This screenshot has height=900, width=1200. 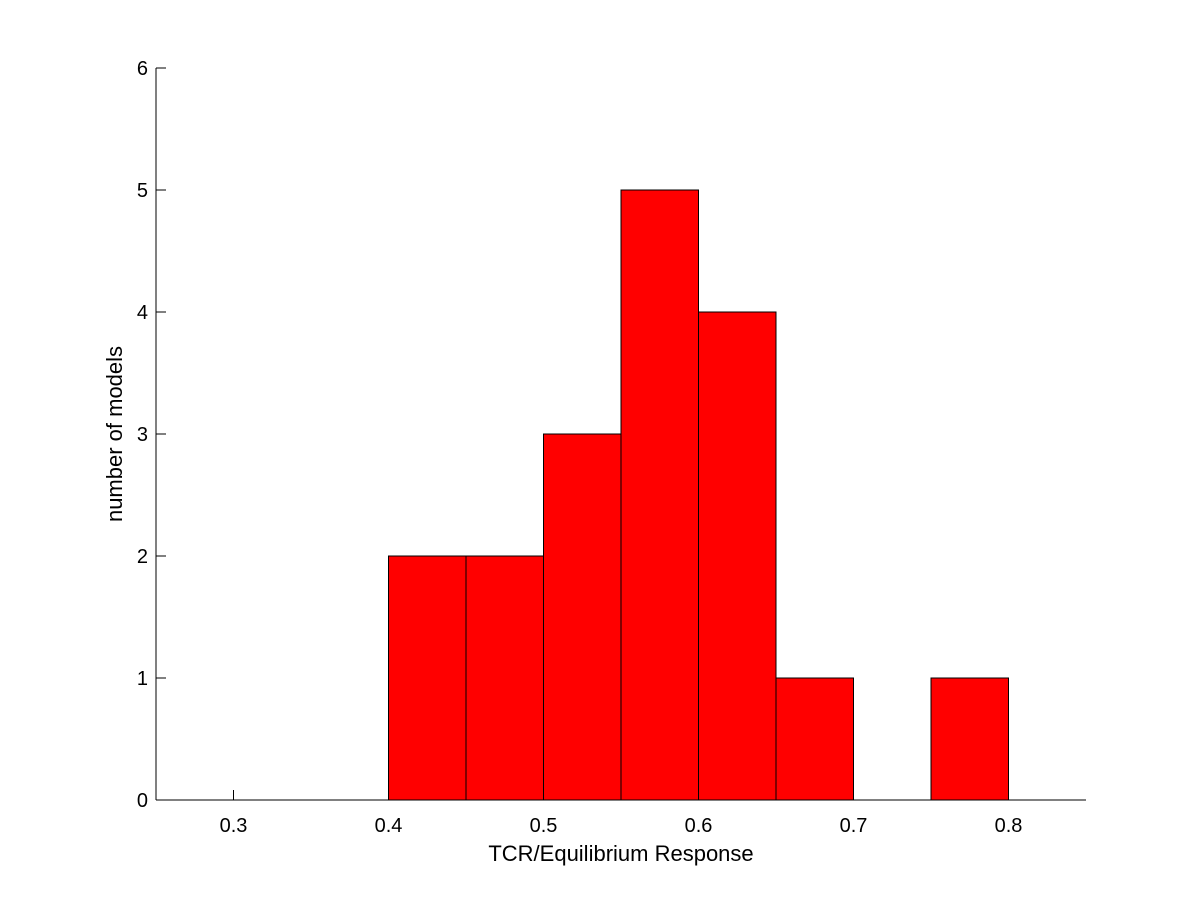 What do you see at coordinates (389, 826) in the screenshot?
I see `x-tick-label-1: 0.4` at bounding box center [389, 826].